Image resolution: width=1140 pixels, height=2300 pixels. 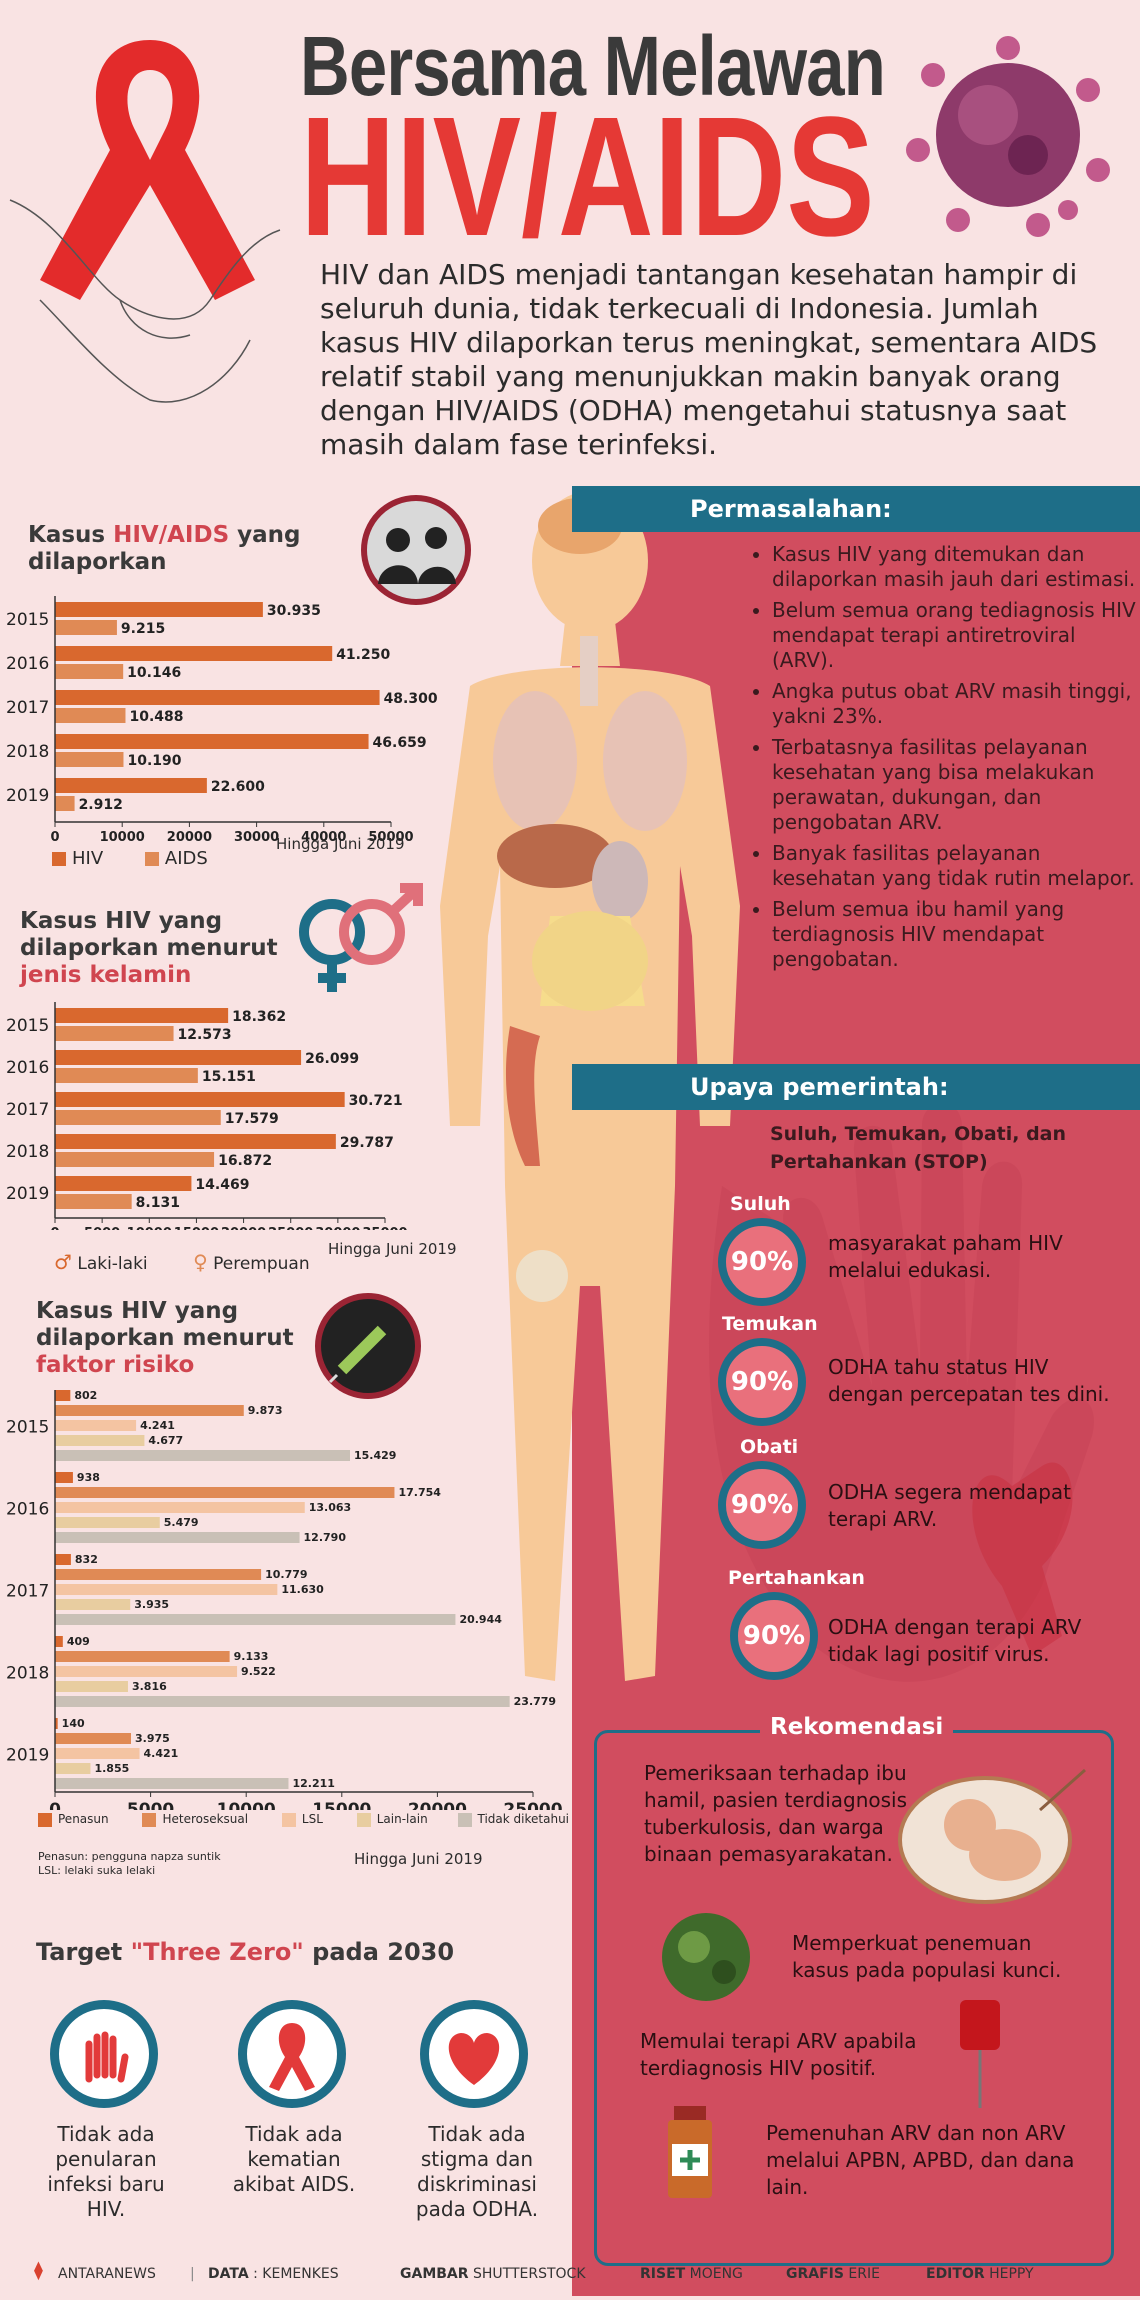 I want to click on legend-label-perempuan: Perempuan, so click(x=261, y=1264).